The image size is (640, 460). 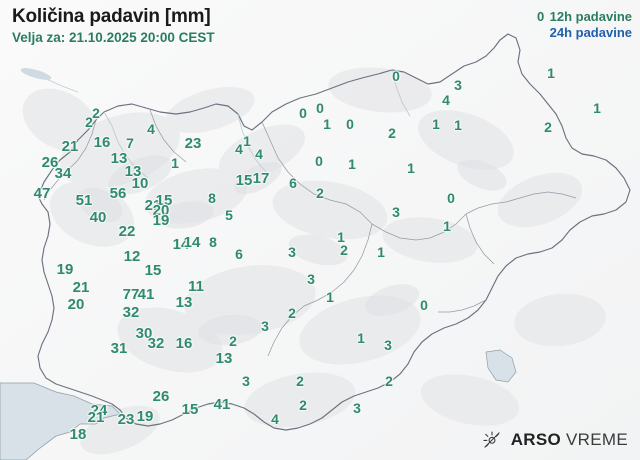 What do you see at coordinates (583, 17) in the screenshot?
I see `legend-item-12h: 0 12h padavine` at bounding box center [583, 17].